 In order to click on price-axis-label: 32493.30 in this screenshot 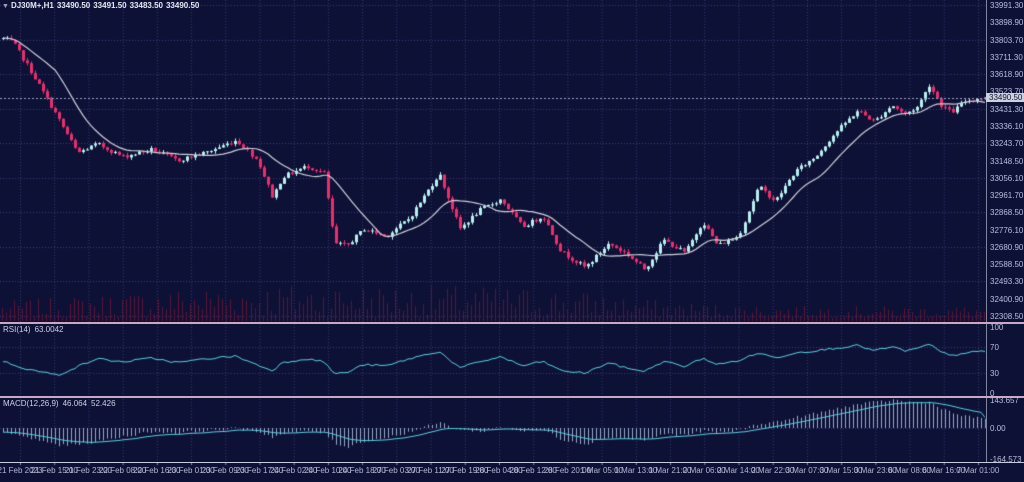, I will do `click(1007, 281)`.